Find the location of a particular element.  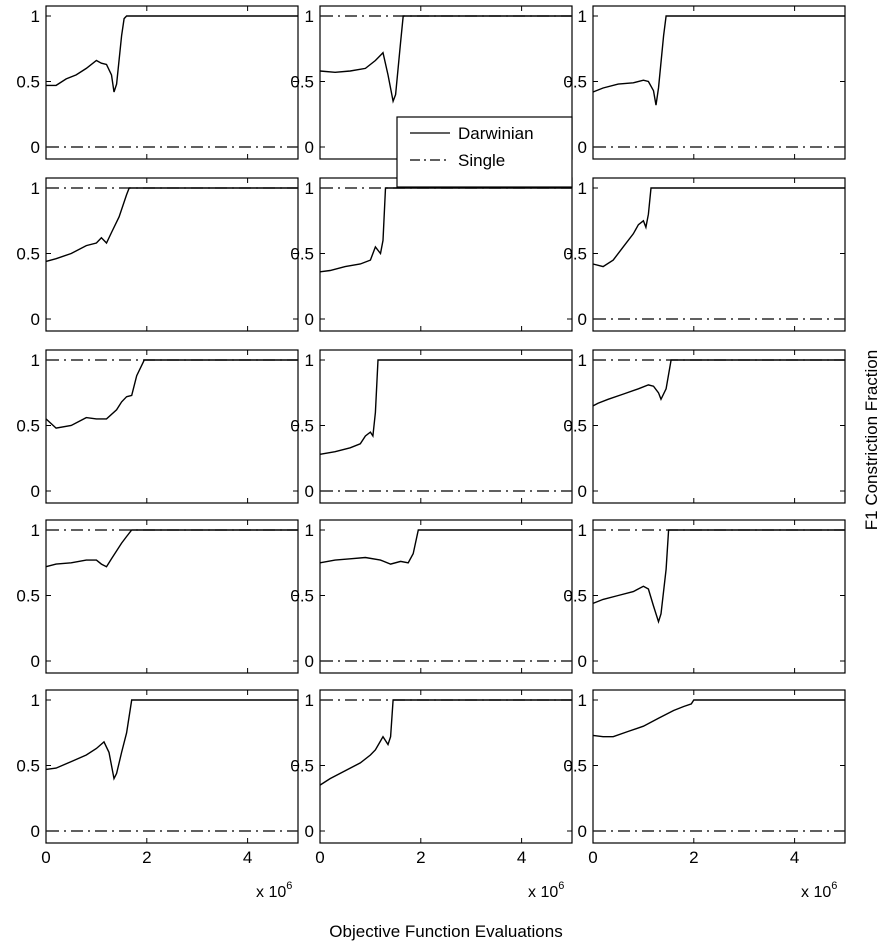

panel-3-3: 00.51 is located at coordinates (704, 426).